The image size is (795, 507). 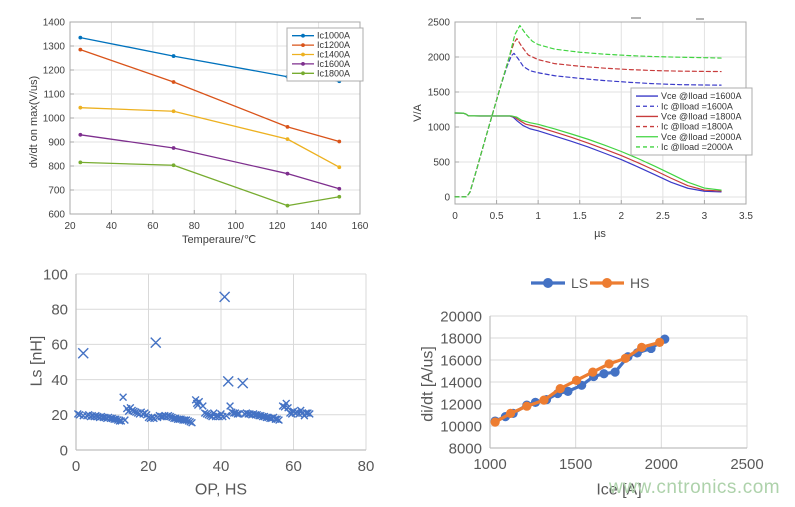 I want to click on y-tick-label: 8000, so click(x=465, y=448).